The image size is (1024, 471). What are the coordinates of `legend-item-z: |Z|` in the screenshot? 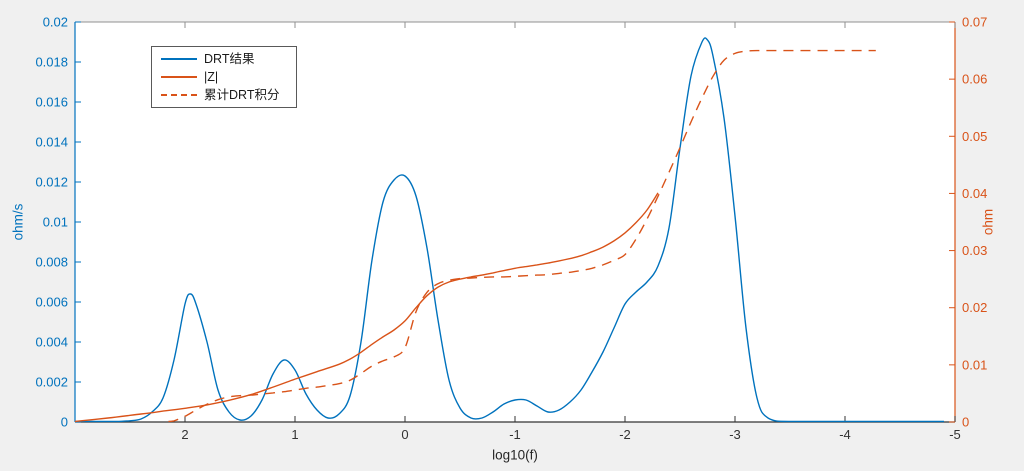 It's located at (226, 77).